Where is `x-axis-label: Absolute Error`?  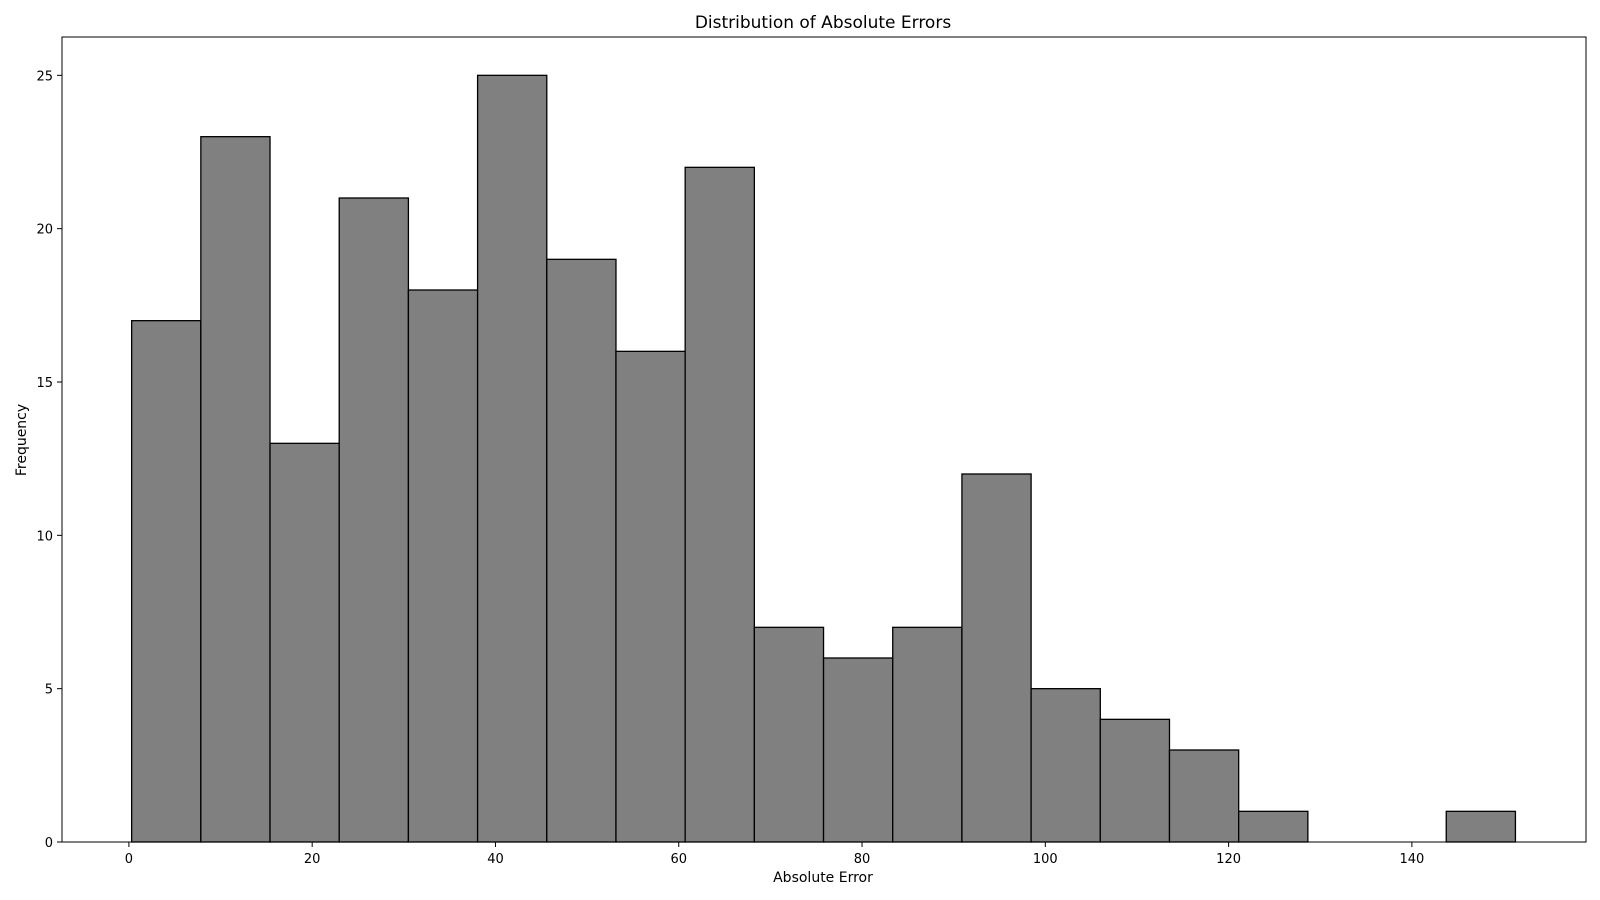 x-axis-label: Absolute Error is located at coordinates (823, 878).